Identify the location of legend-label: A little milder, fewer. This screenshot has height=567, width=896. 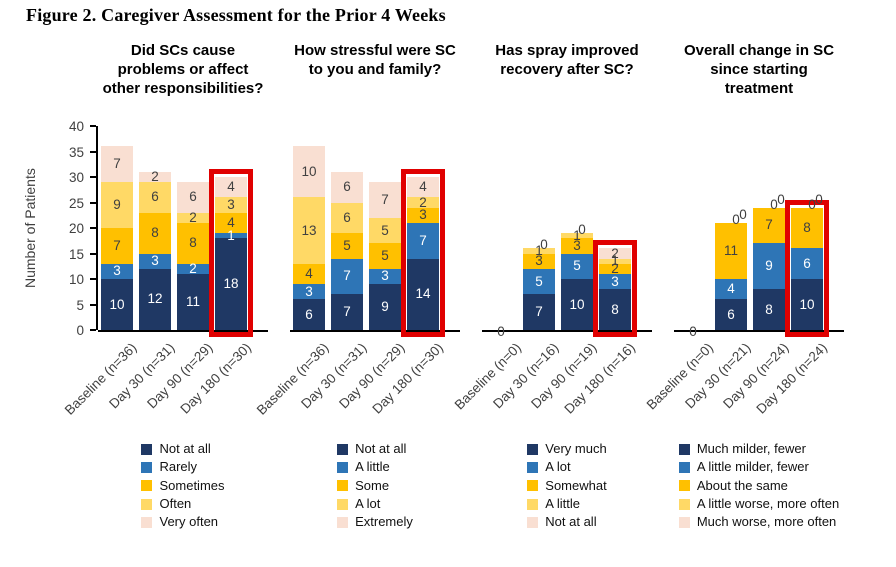
(752, 467).